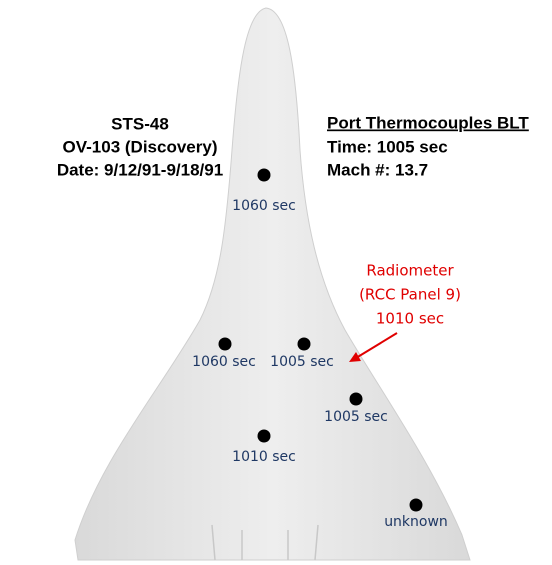  I want to click on mission-line: Date: 9/12/91-9/18/91, so click(140, 169).